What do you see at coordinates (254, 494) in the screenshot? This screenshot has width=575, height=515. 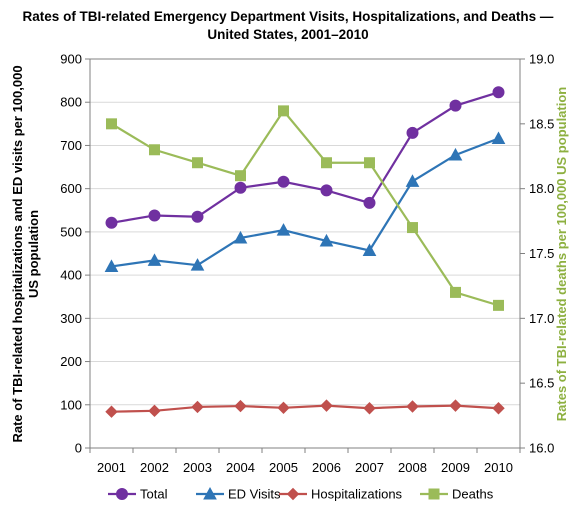 I see `legend-label: ED Visits` at bounding box center [254, 494].